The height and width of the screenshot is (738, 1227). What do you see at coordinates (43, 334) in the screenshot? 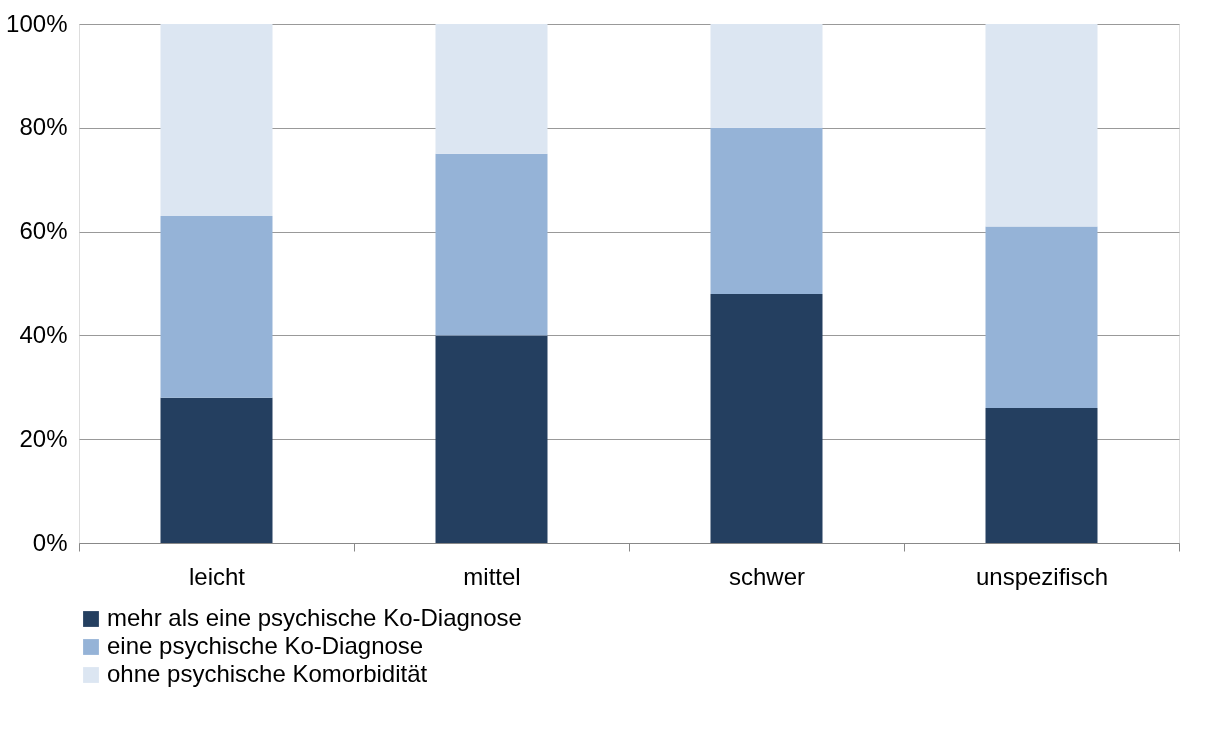
I see `y-tick-label: 40%` at bounding box center [43, 334].